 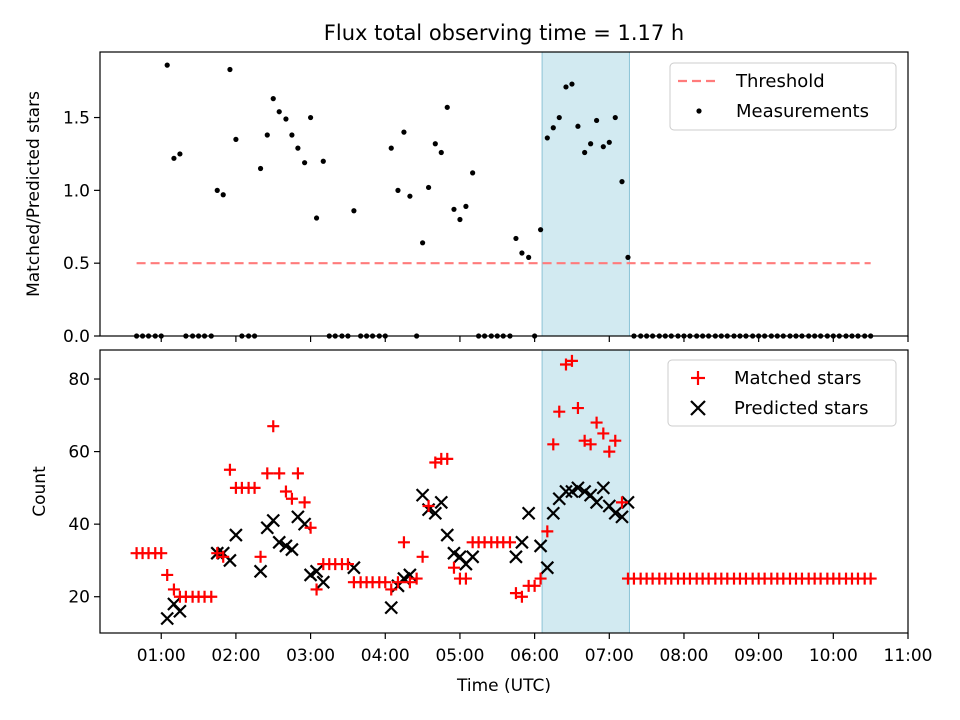 I want to click on legend-measurements-label: Measurements, so click(x=802, y=111).